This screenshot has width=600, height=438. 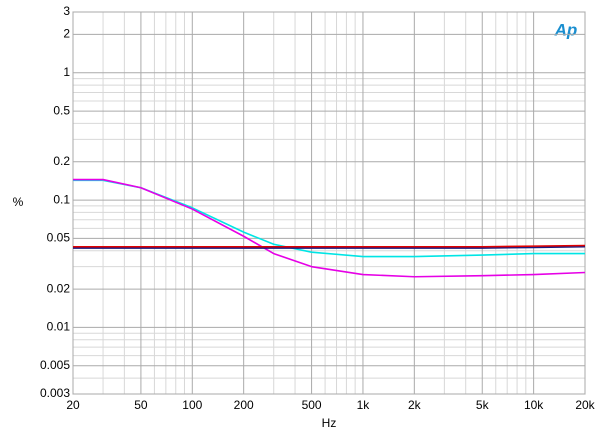 I want to click on y-tick-label: 1, so click(x=66, y=72).